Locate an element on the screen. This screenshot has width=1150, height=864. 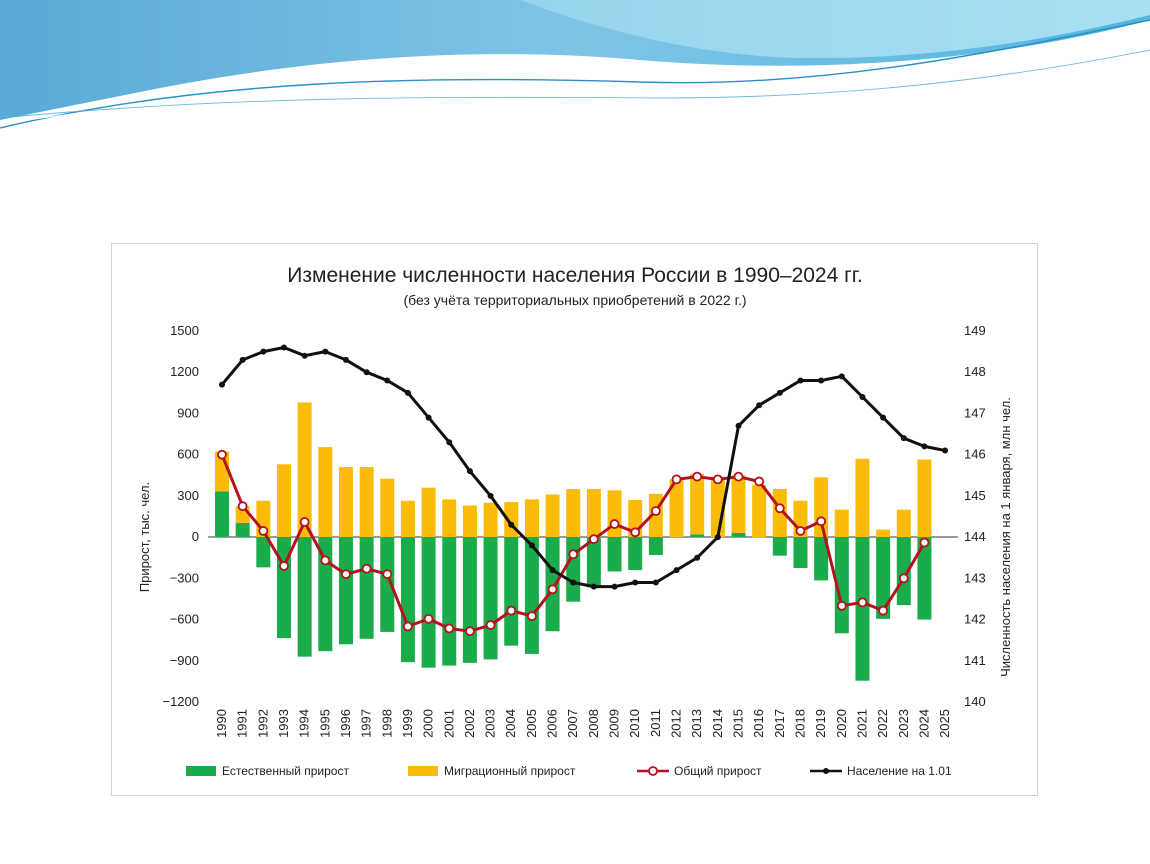
point-population-2022 is located at coordinates (883, 417).